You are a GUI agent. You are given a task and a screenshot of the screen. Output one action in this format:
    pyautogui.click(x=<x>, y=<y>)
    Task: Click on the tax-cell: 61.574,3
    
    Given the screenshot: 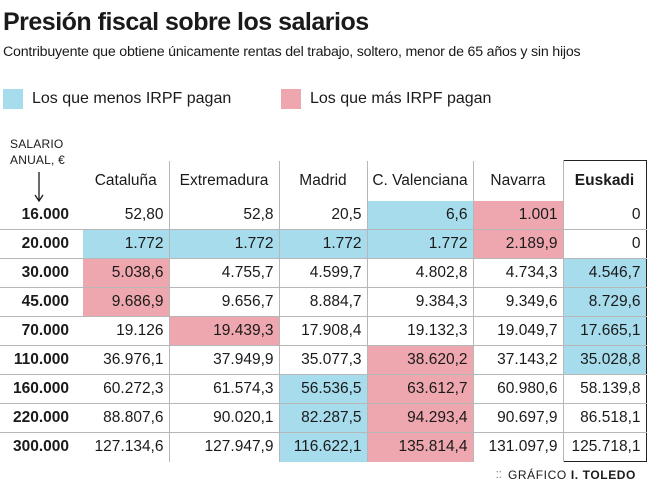 What is the action you would take?
    pyautogui.click(x=224, y=389)
    